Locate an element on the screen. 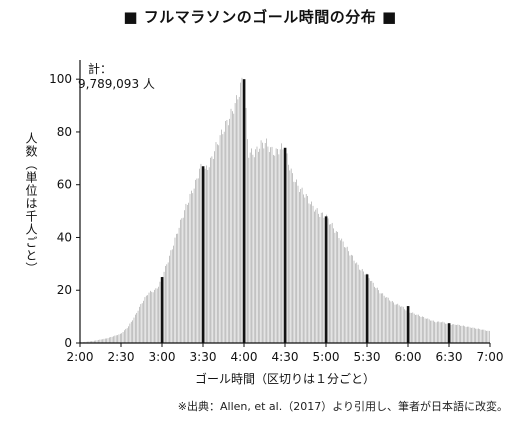 This screenshot has width=520, height=427. y-tick-label: 40 is located at coordinates (64, 237).